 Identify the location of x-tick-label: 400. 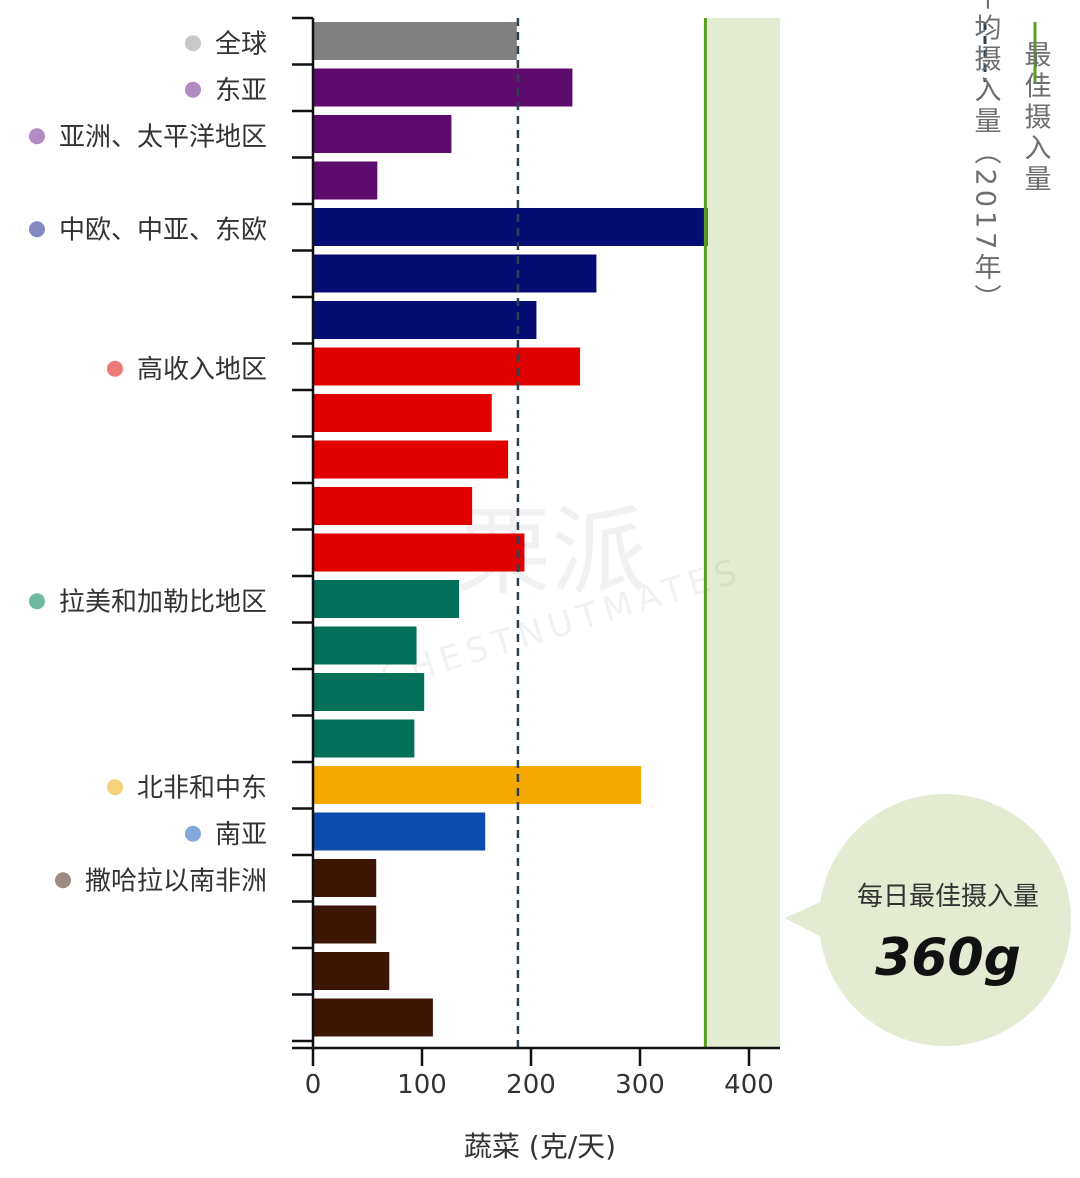
(749, 1085).